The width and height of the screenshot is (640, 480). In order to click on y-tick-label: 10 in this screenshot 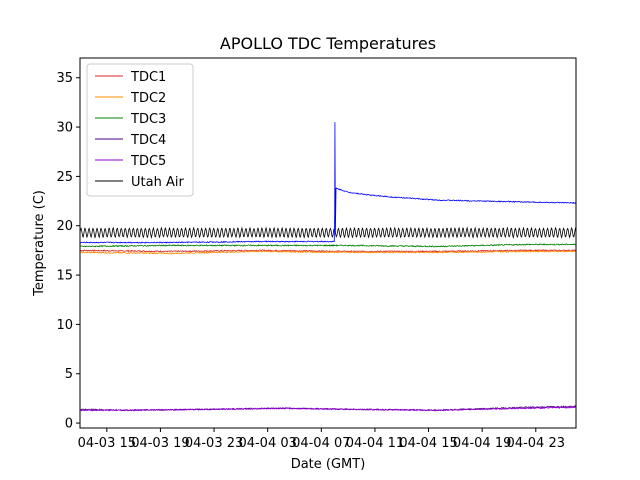, I will do `click(64, 325)`.